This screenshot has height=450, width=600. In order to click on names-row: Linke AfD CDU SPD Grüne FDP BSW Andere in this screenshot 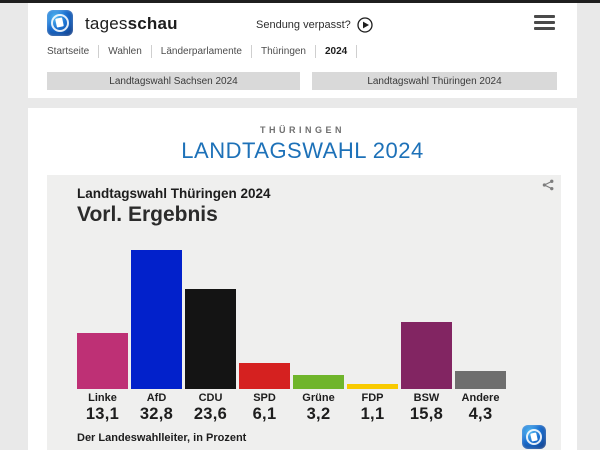, I will do `click(291, 398)`.